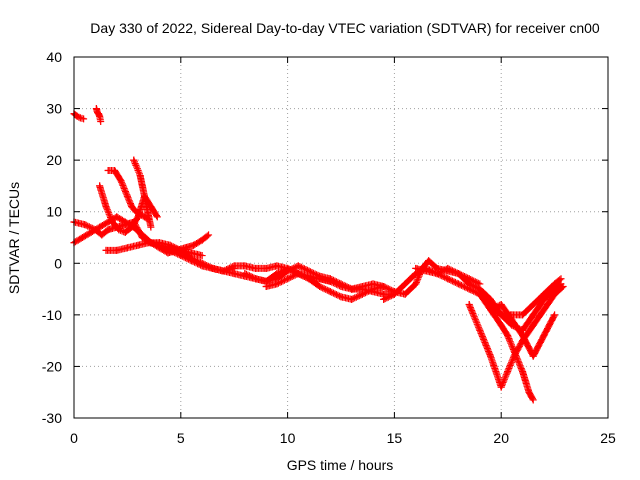 This screenshot has width=640, height=480. Describe the element at coordinates (142, 193) in the screenshot. I see `series-arc-e` at that location.